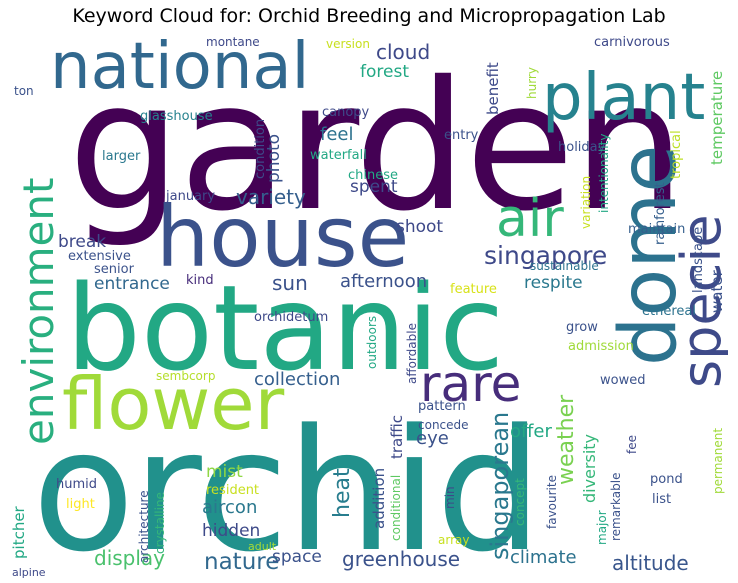  What do you see at coordinates (493, 88) in the screenshot?
I see `word-benefit: benefit` at bounding box center [493, 88].